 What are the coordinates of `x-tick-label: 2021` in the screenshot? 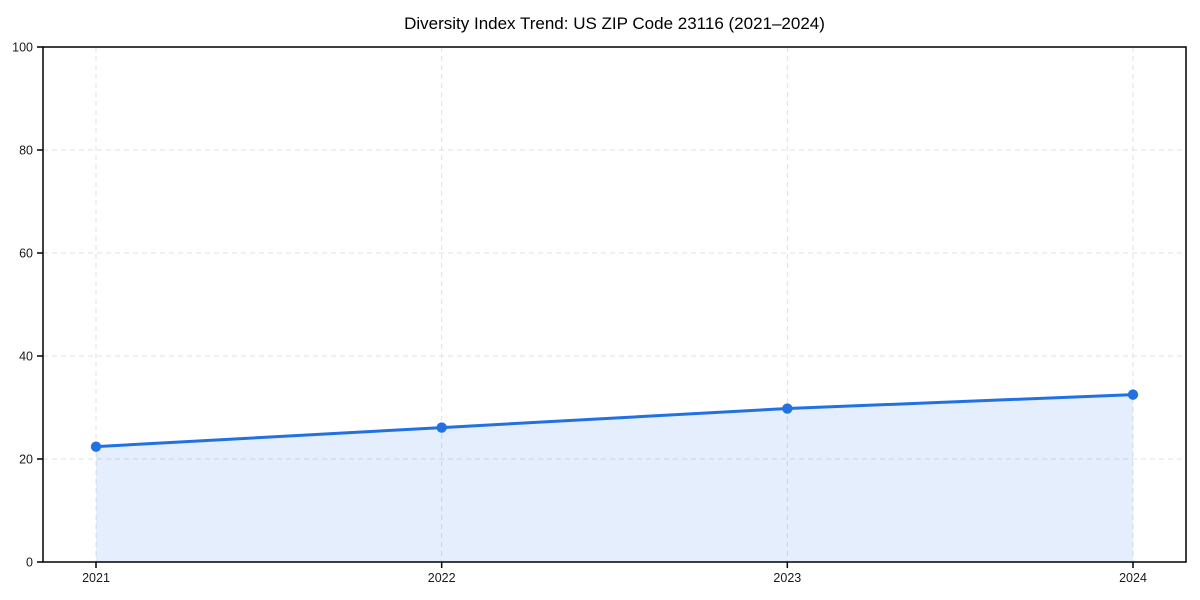 It's located at (96, 578).